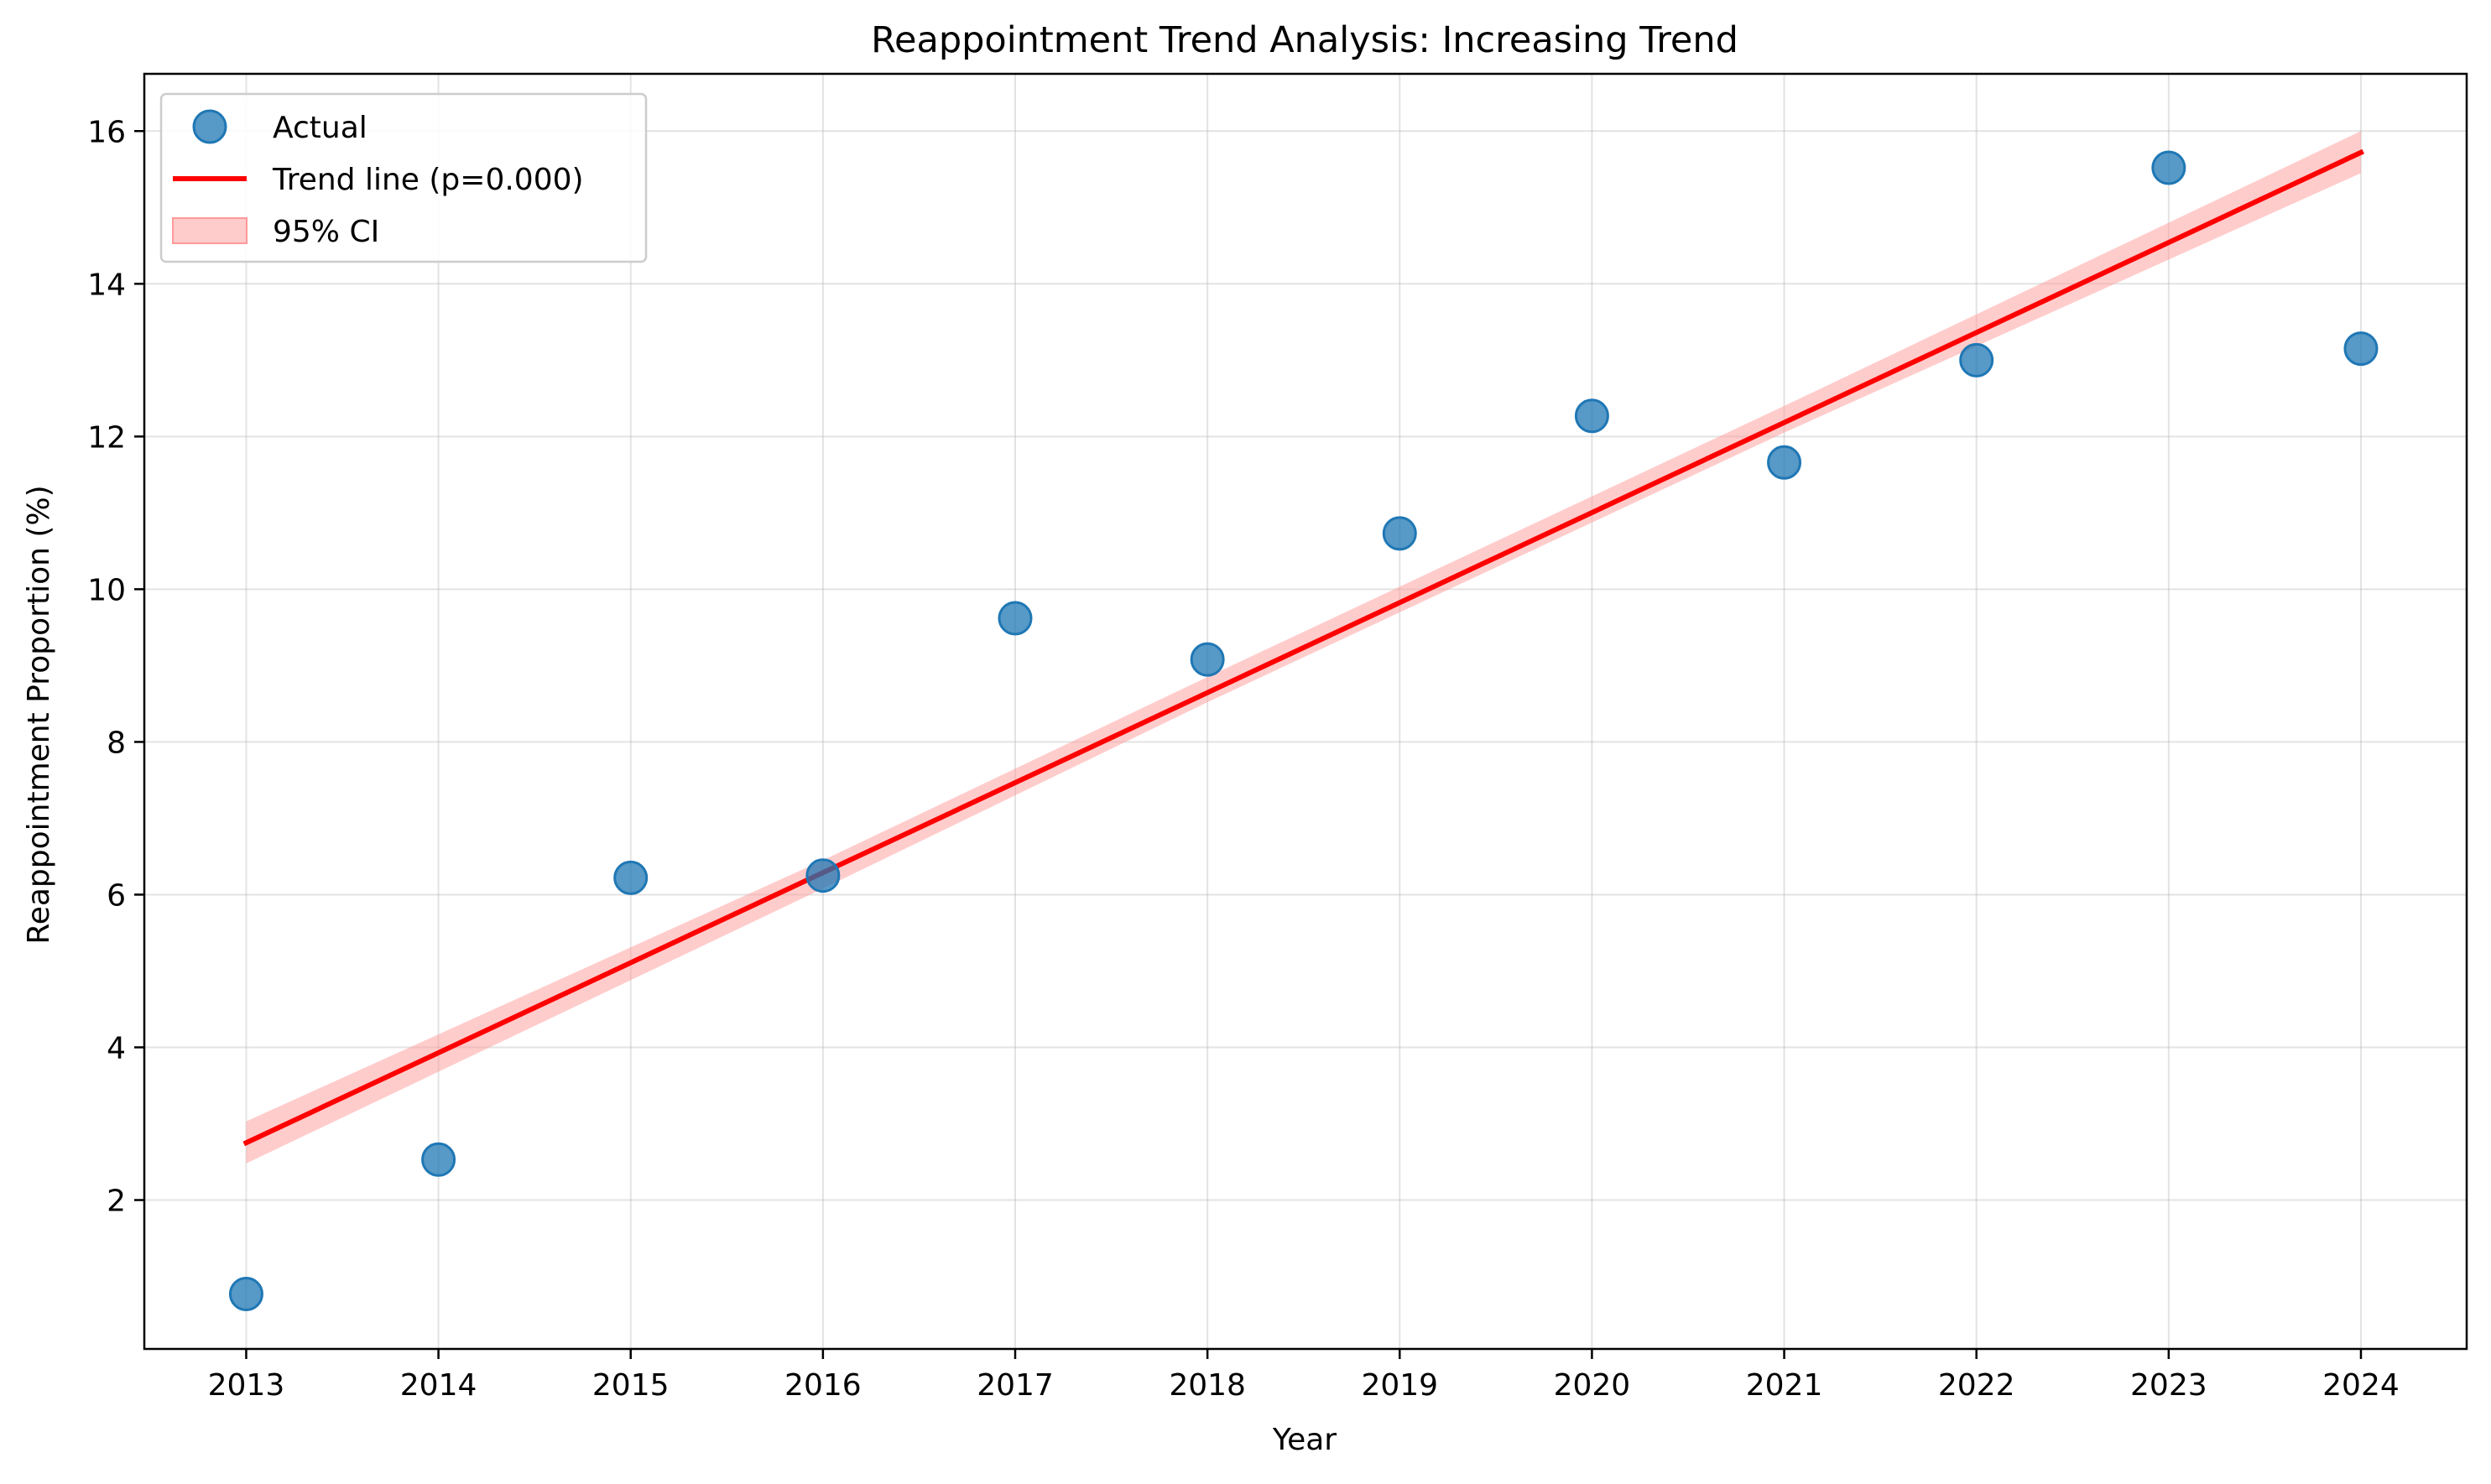 The height and width of the screenshot is (1484, 2491). What do you see at coordinates (631, 877) in the screenshot?
I see `data-point-2015` at bounding box center [631, 877].